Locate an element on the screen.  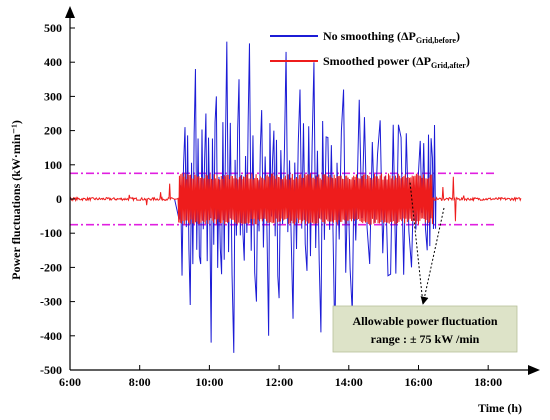
y-axis-arrow-icon is located at coordinates (70, 12).